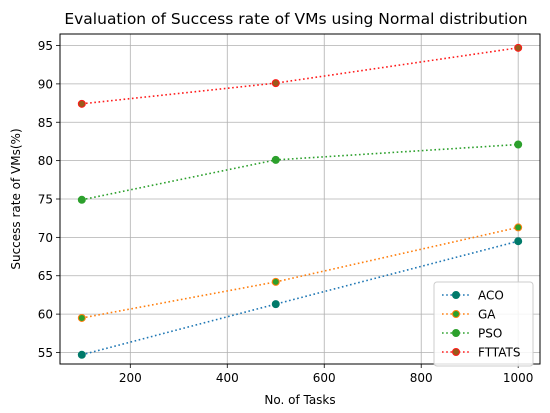 Image resolution: width=550 pixels, height=413 pixels. Describe the element at coordinates (421, 378) in the screenshot. I see `x-tick-label: 800` at that location.